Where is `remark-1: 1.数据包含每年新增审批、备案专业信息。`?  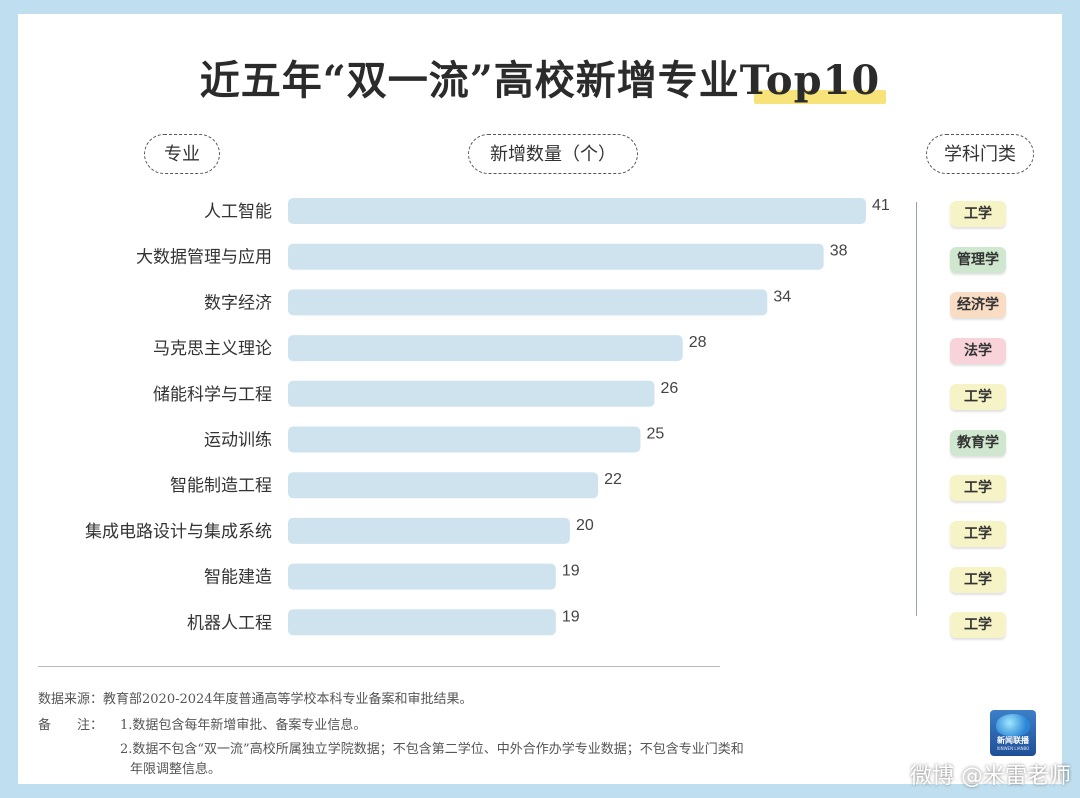 remark-1: 1.数据包含每年新增审批、备案专业信息。 is located at coordinates (243, 725).